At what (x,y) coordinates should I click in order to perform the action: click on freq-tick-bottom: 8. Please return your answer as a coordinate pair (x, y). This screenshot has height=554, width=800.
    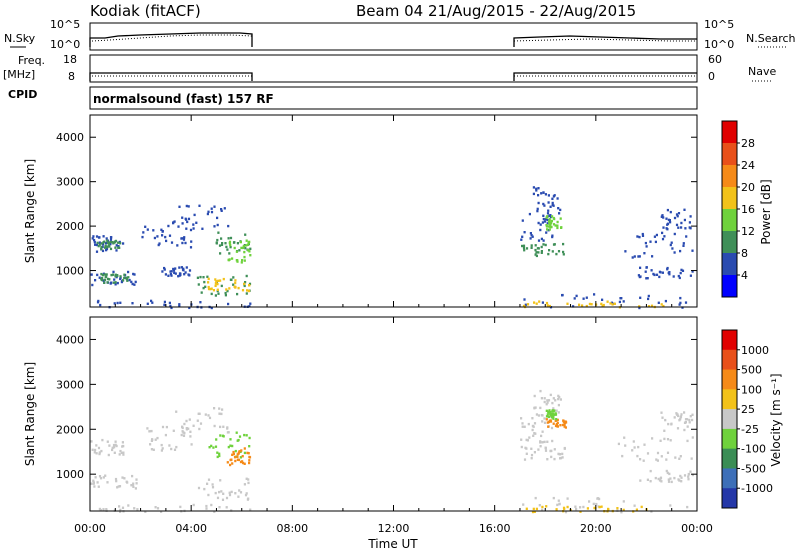
    Looking at the image, I should click on (71, 76).